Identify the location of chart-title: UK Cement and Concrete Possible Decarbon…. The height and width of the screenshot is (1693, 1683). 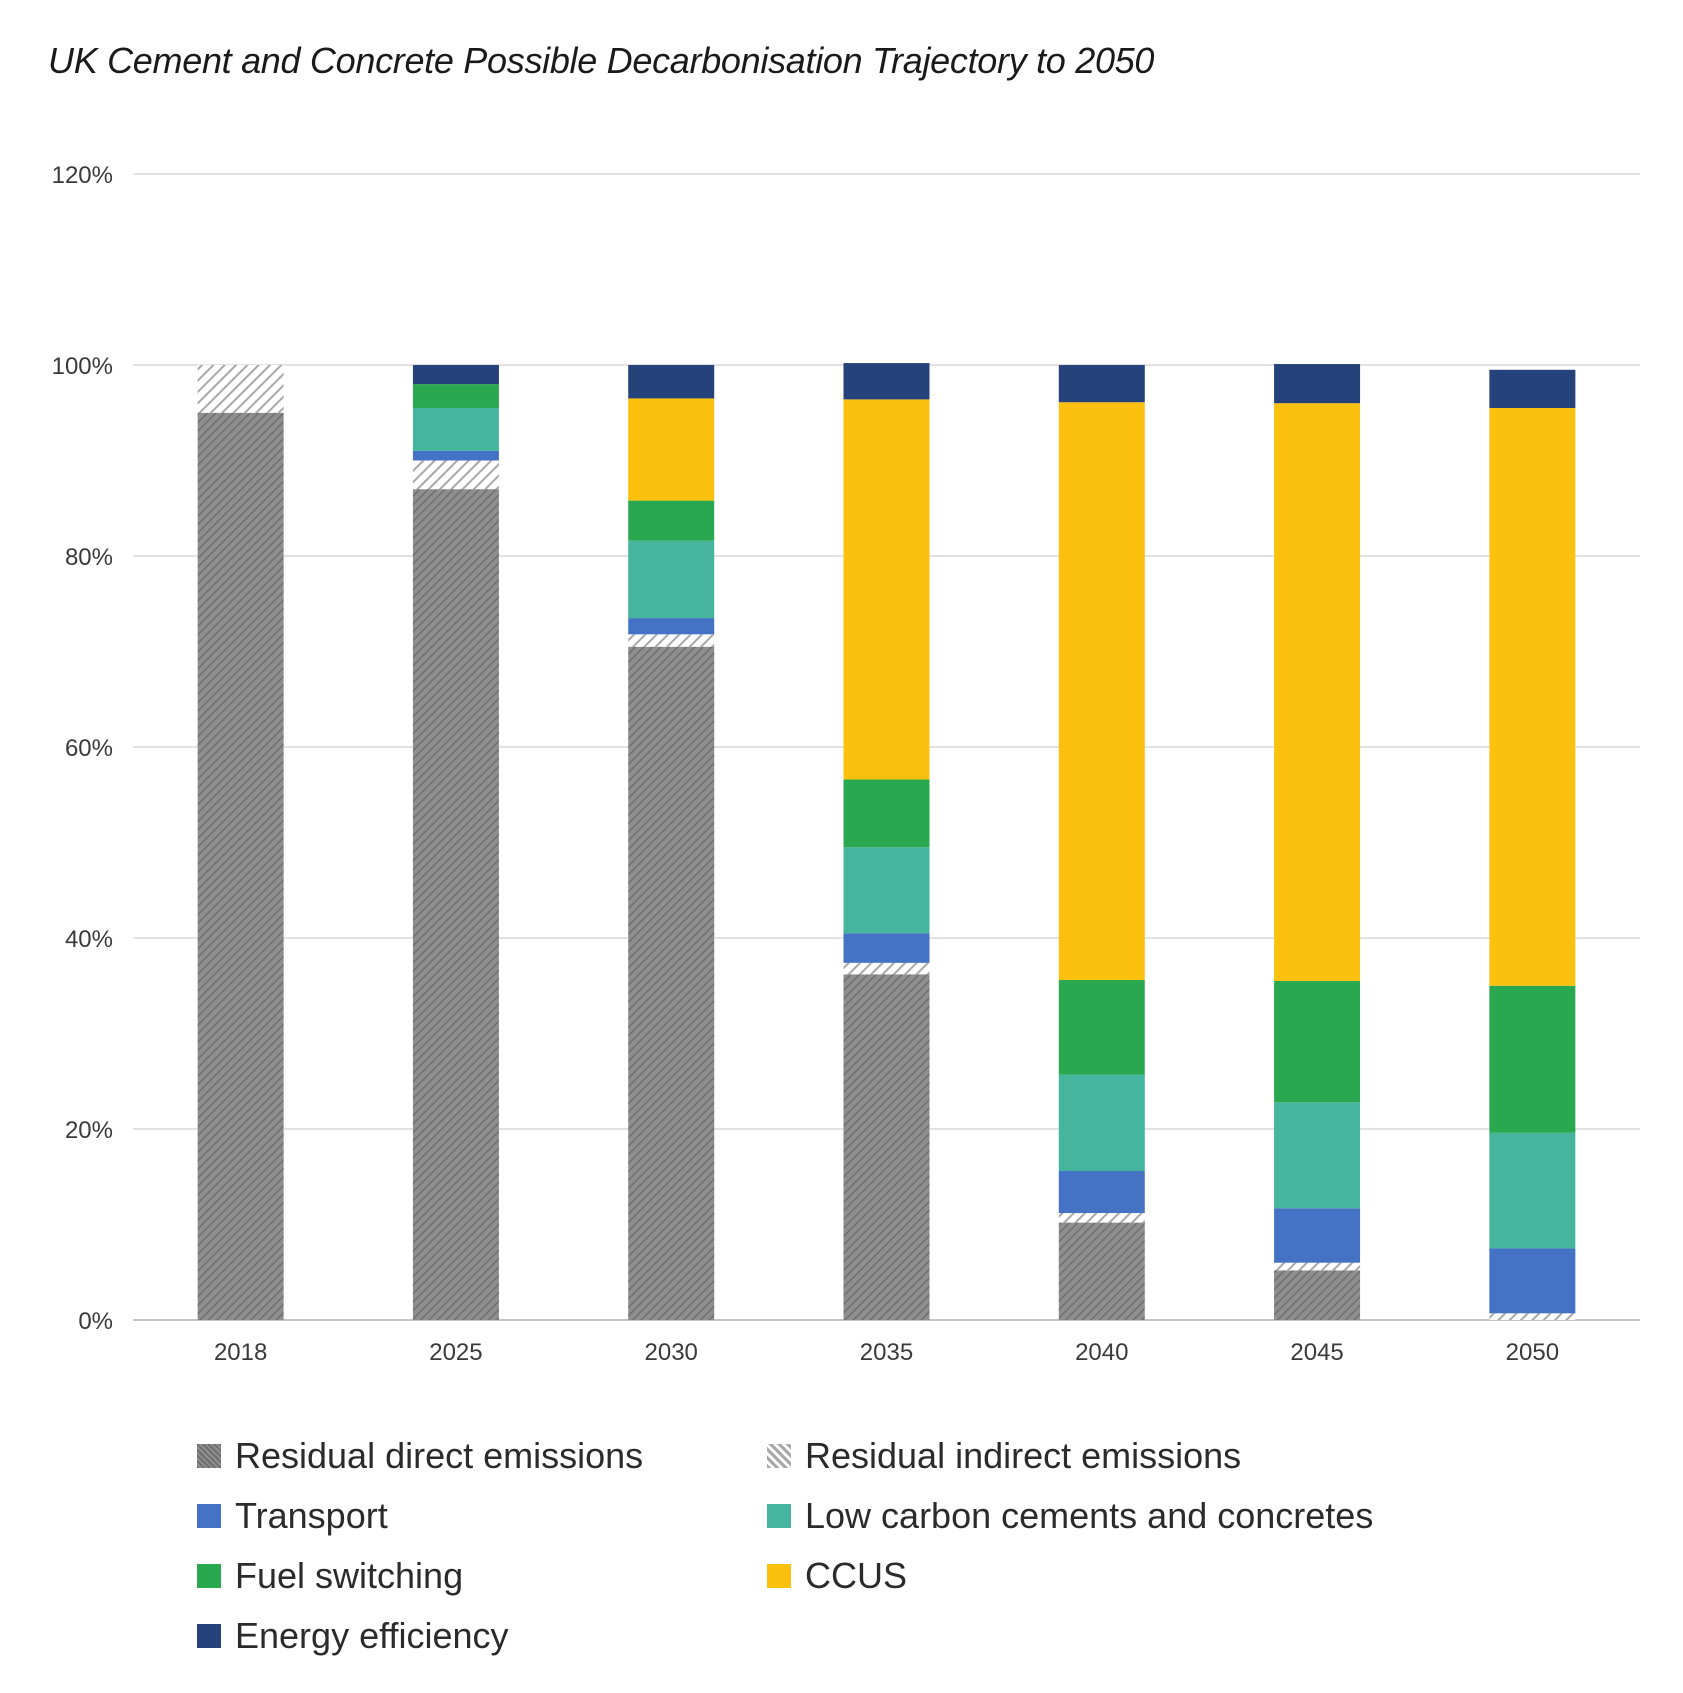
(601, 60).